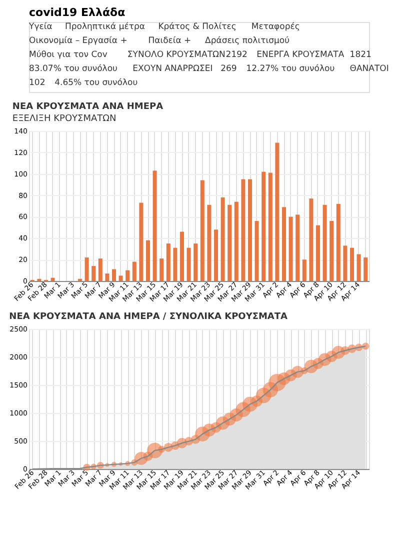 The image size is (400, 533). Describe the element at coordinates (64, 119) in the screenshot. I see `text: ΕΞΕΛΙΞΗ ΚΡΟΥΣΜΑΤΩΝ` at that location.